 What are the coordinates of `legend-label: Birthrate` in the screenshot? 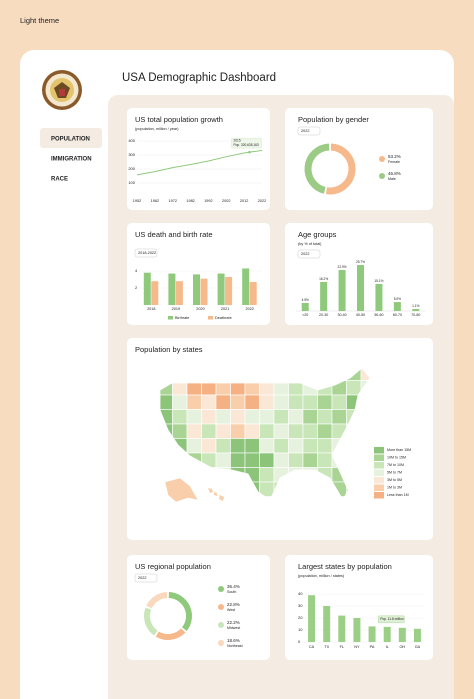 It's located at (182, 318).